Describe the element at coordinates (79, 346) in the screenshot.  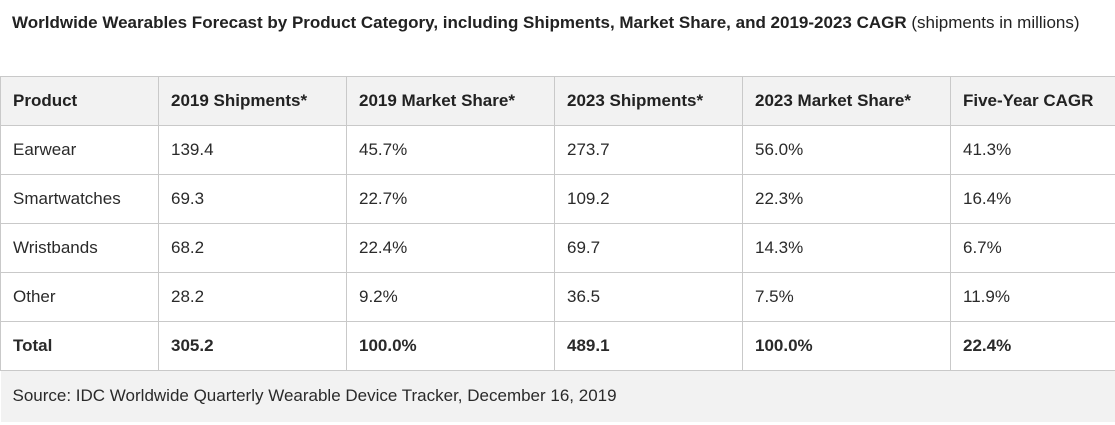
I see `total-label-cell: Total` at that location.